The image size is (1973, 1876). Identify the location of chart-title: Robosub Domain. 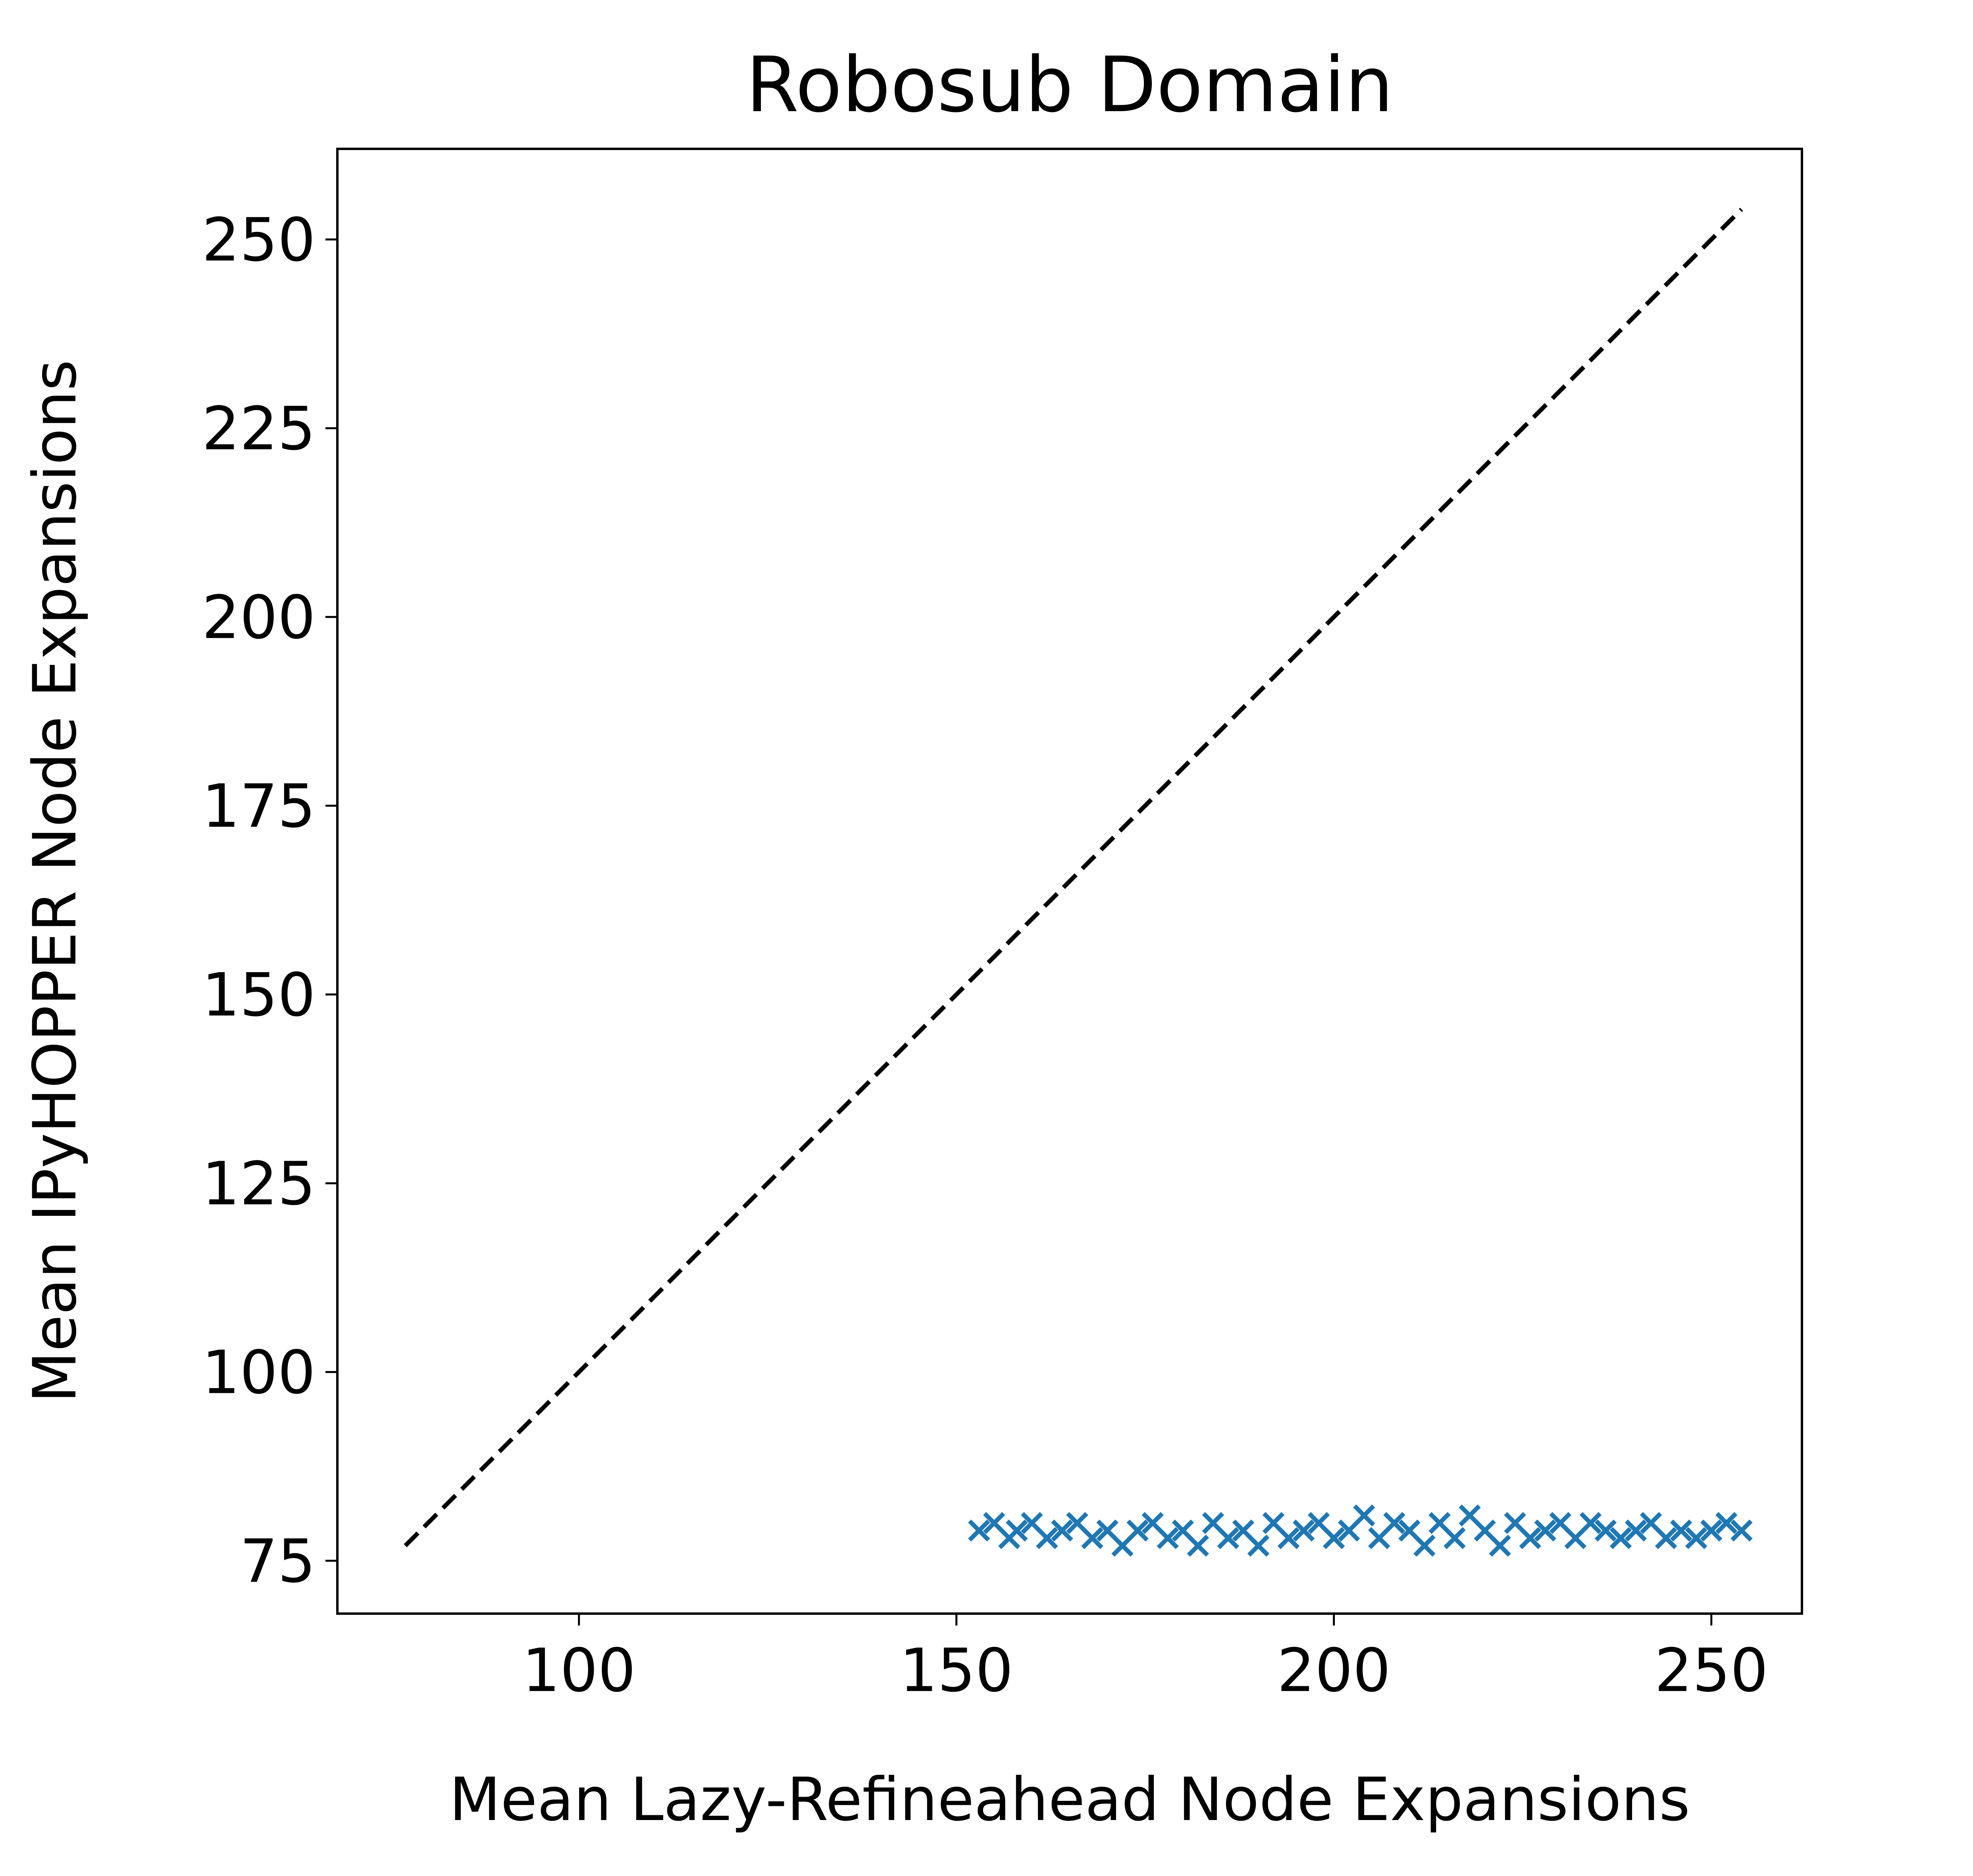
(1070, 85).